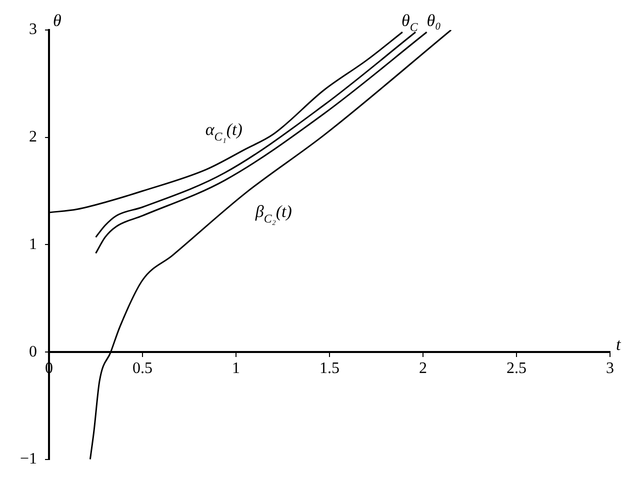 Image resolution: width=640 pixels, height=485 pixels. What do you see at coordinates (33, 137) in the screenshot?
I see `y-tick-label: 2` at bounding box center [33, 137].